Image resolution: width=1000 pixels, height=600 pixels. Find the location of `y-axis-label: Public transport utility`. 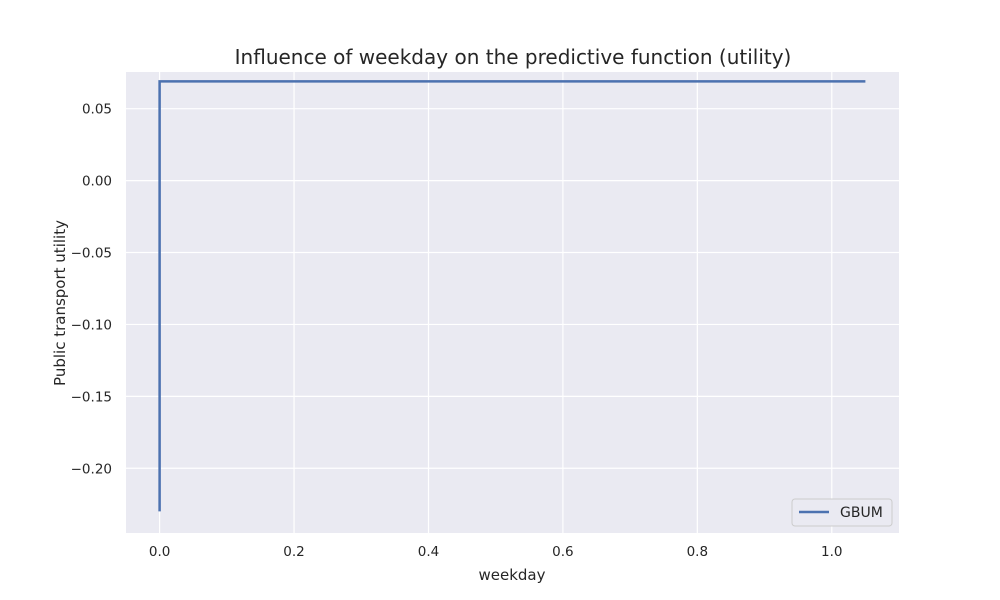

y-axis-label: Public transport utility is located at coordinates (60, 303).